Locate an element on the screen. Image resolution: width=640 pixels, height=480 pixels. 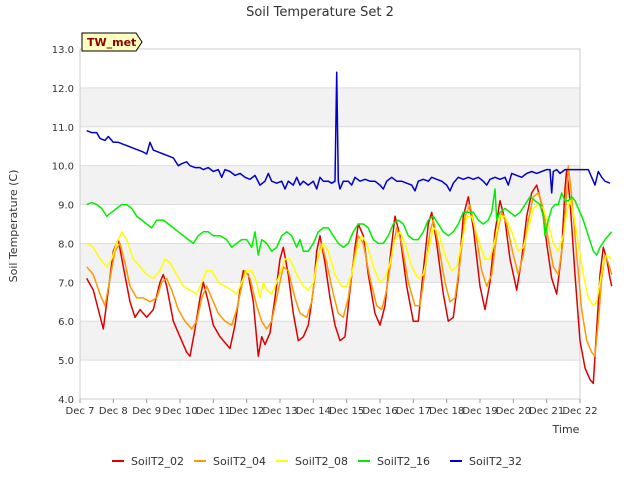
x-tick-label: Dec 13 is located at coordinates (279, 411).